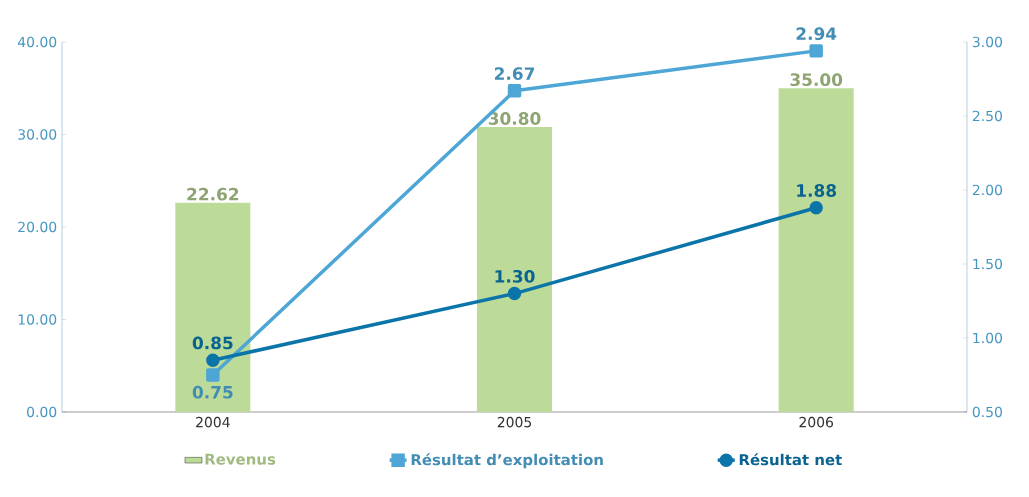 The image size is (1029, 497). What do you see at coordinates (37, 42) in the screenshot?
I see `y-tick-label: 40.00` at bounding box center [37, 42].